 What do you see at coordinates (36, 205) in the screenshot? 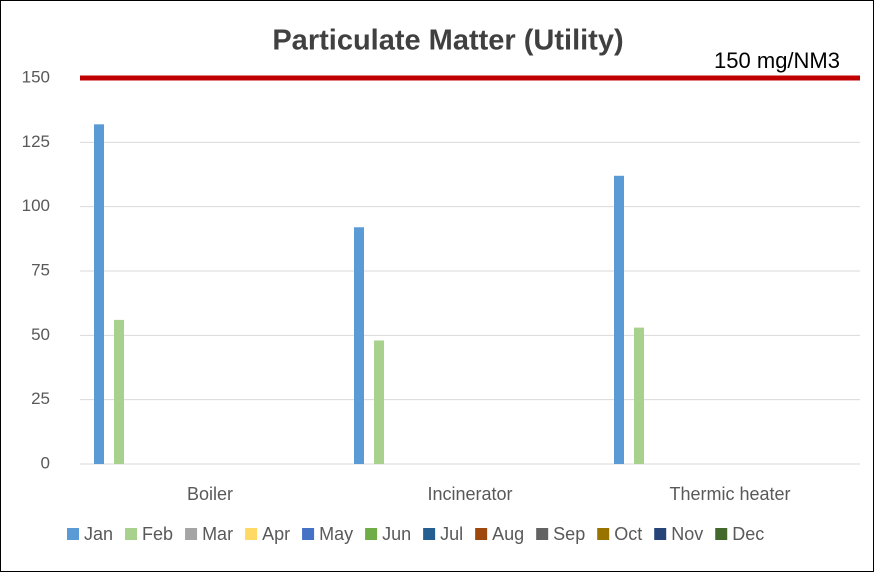
I see `y-tick-label: 100` at bounding box center [36, 205].